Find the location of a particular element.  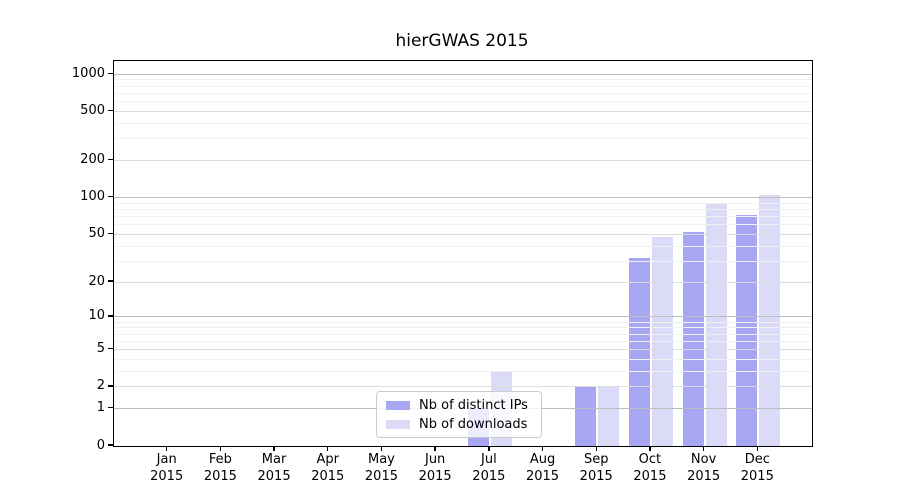

y-tick-label: 20 is located at coordinates (96, 281).